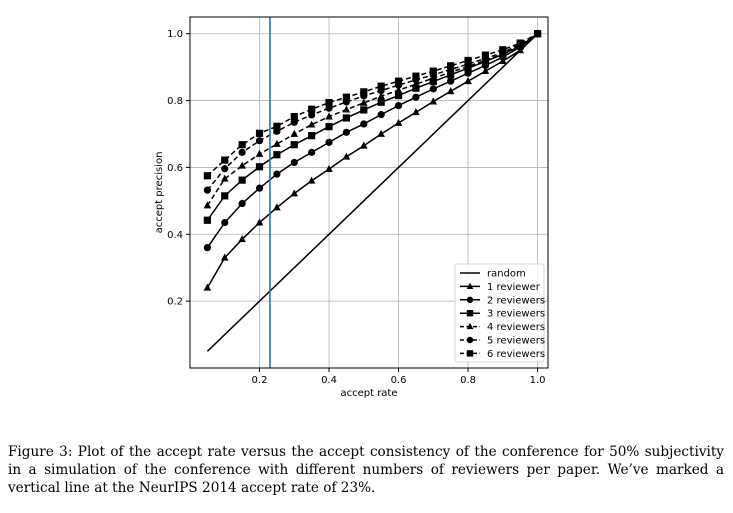 This screenshot has height=513, width=733. What do you see at coordinates (514, 287) in the screenshot?
I see `legend-label-1-reviewer: 1 reviewer` at bounding box center [514, 287].